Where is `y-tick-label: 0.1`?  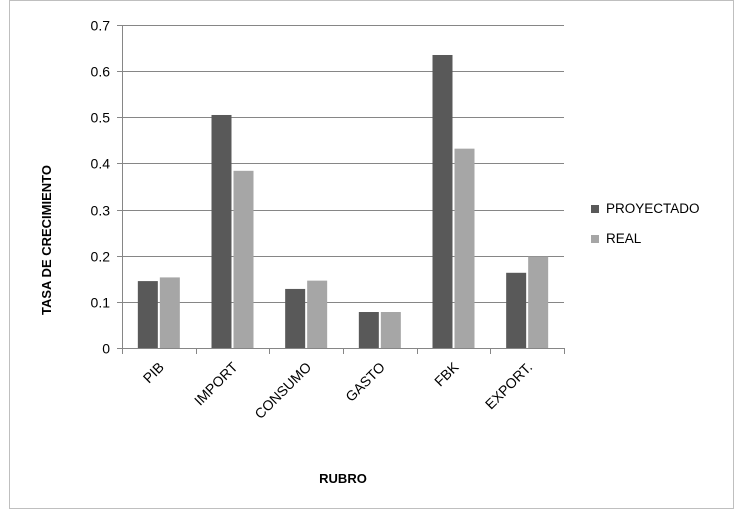
y-tick-label: 0.1 is located at coordinates (101, 303).